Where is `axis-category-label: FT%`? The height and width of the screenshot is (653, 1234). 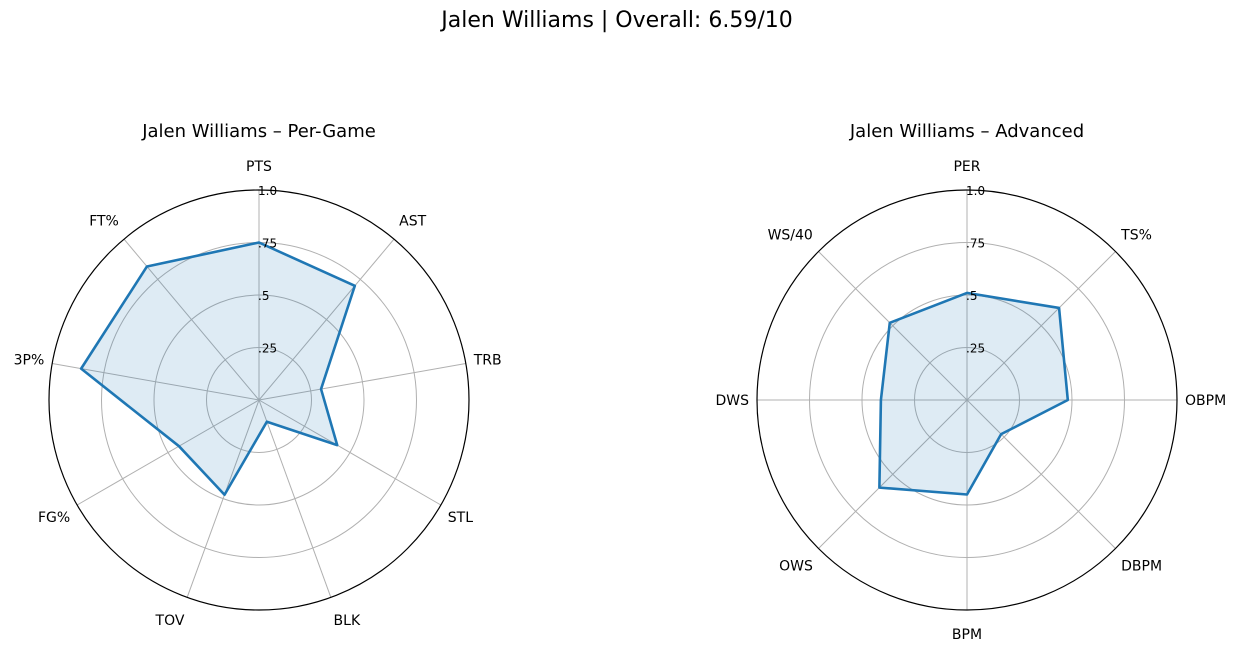 axis-category-label: FT% is located at coordinates (104, 222).